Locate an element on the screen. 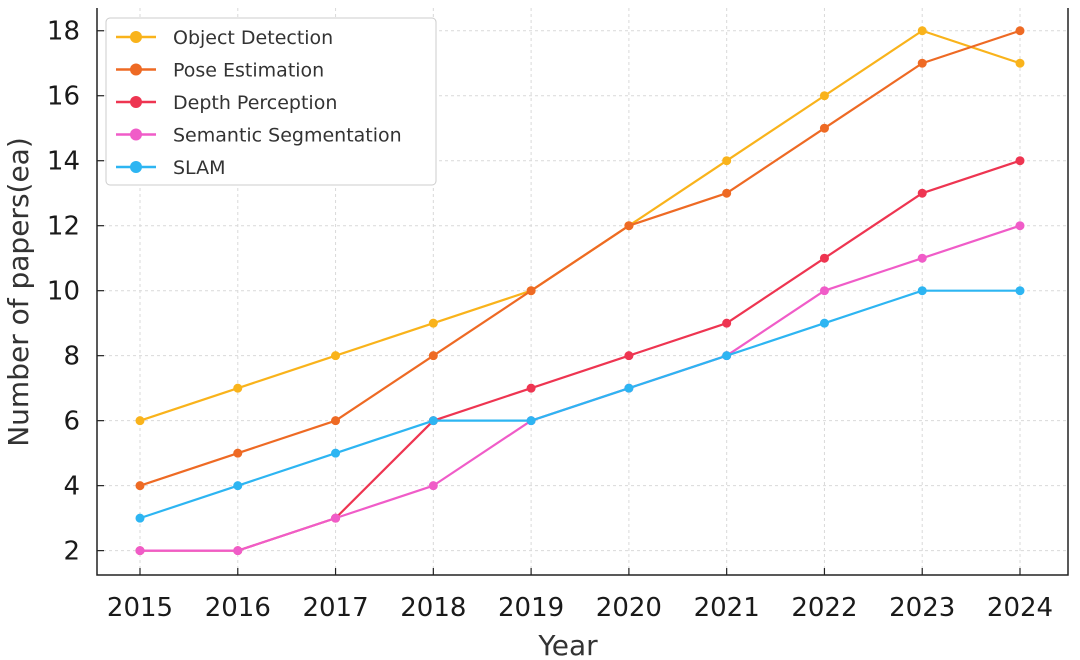 The height and width of the screenshot is (660, 1080). legend-box is located at coordinates (271, 101).